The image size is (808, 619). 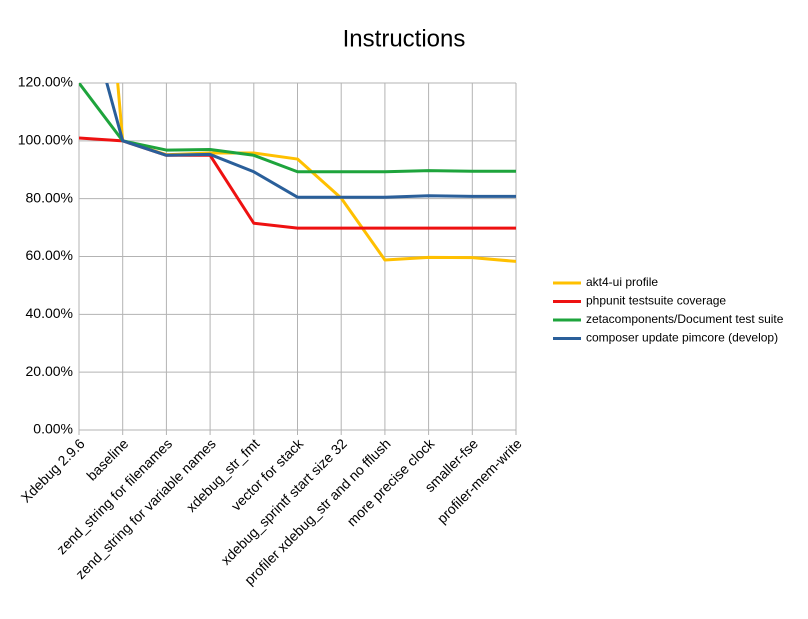 I want to click on y-tick-label: 120.00%, so click(x=45, y=82).